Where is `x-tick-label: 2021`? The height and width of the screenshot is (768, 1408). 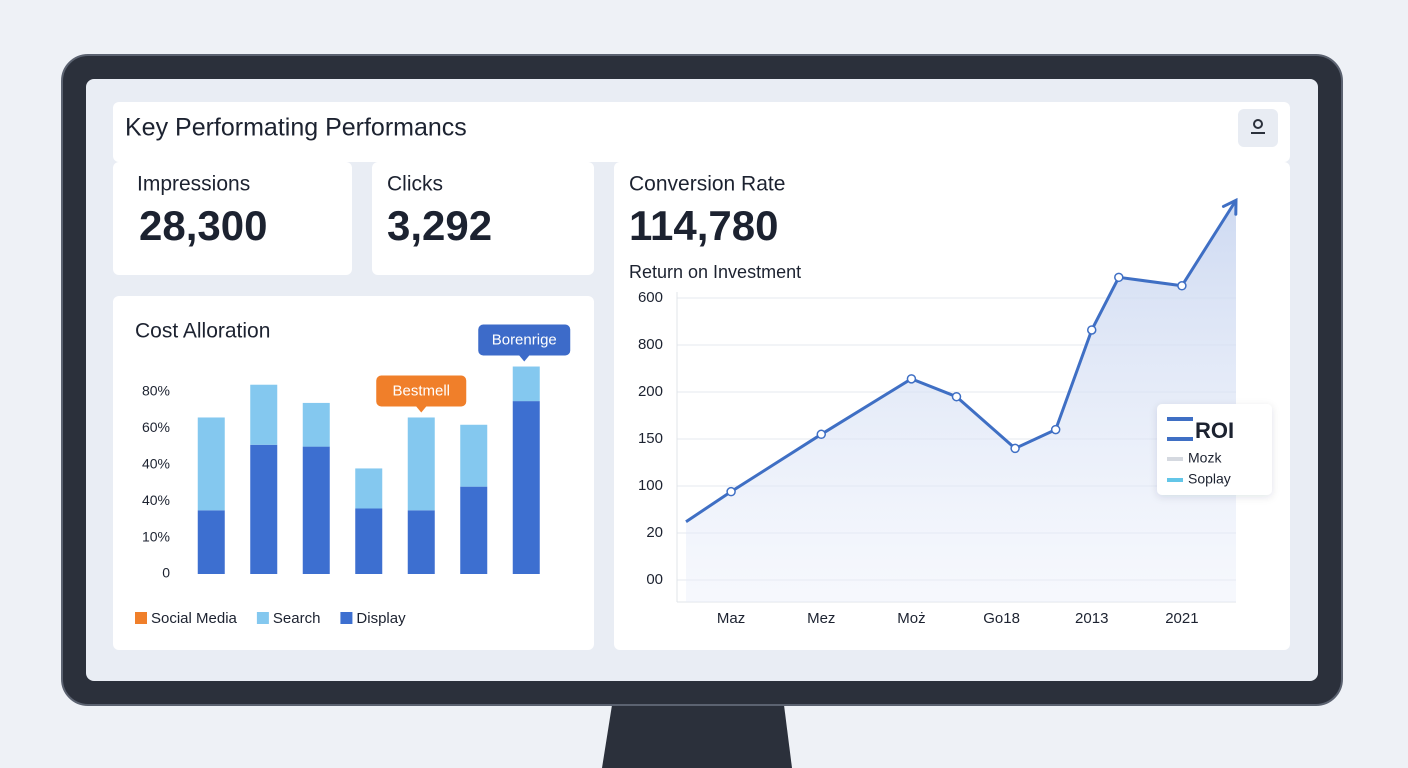
x-tick-label: 2021 is located at coordinates (1181, 618).